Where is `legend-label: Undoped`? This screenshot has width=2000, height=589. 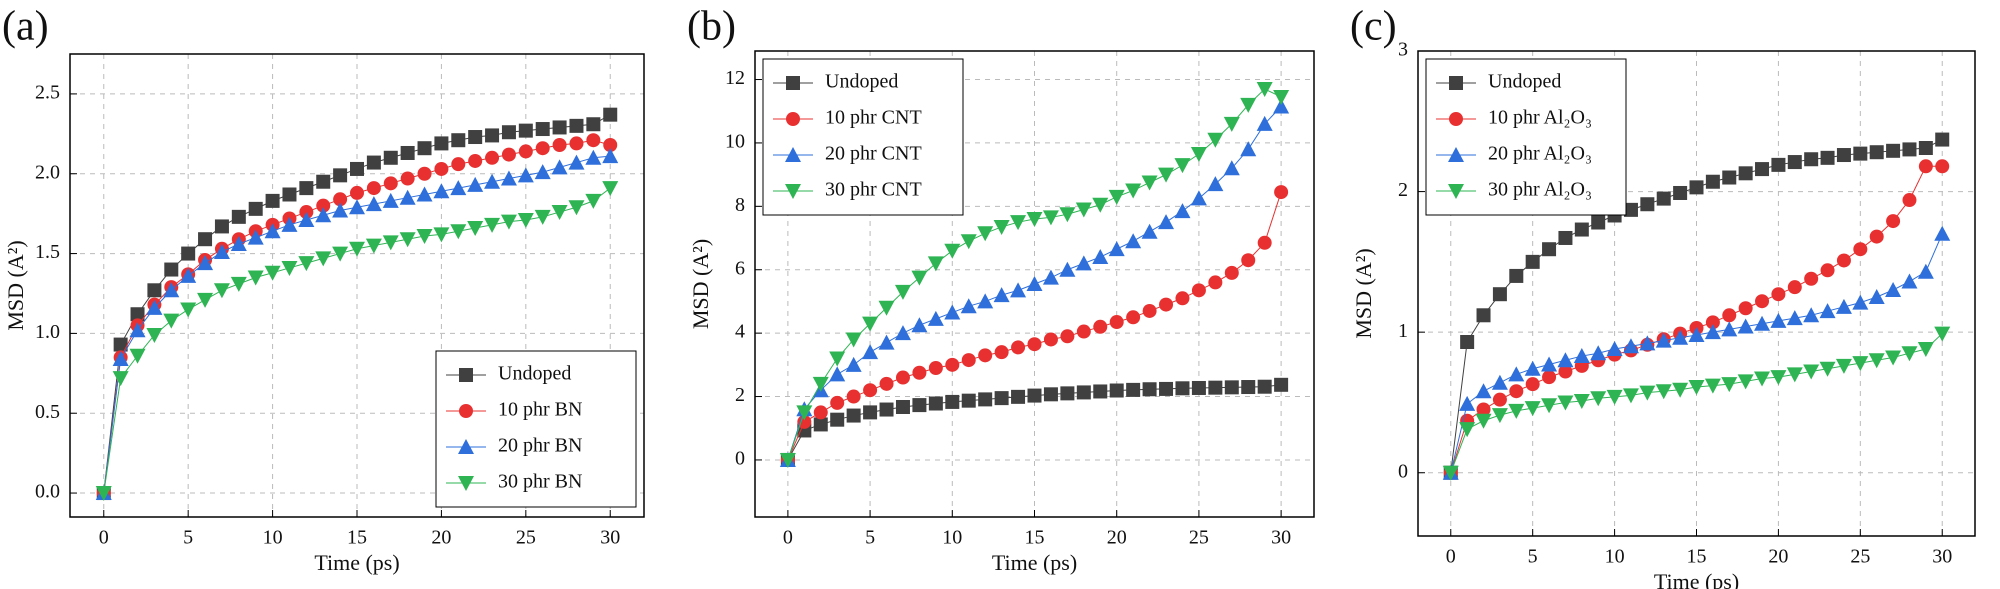
legend-label: Undoped is located at coordinates (534, 374).